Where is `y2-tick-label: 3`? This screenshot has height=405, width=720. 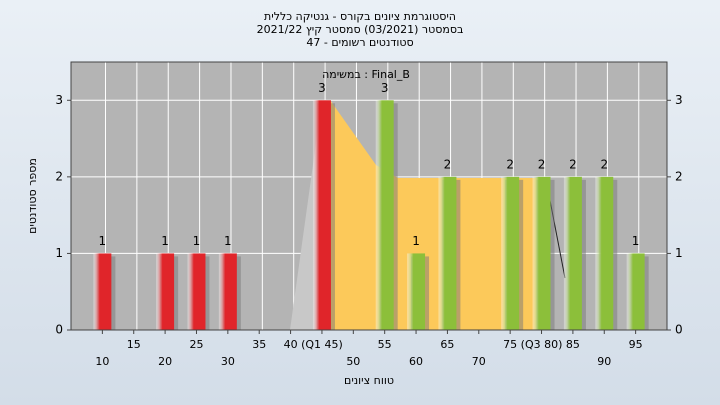
y2-tick-label: 3 is located at coordinates (679, 100).